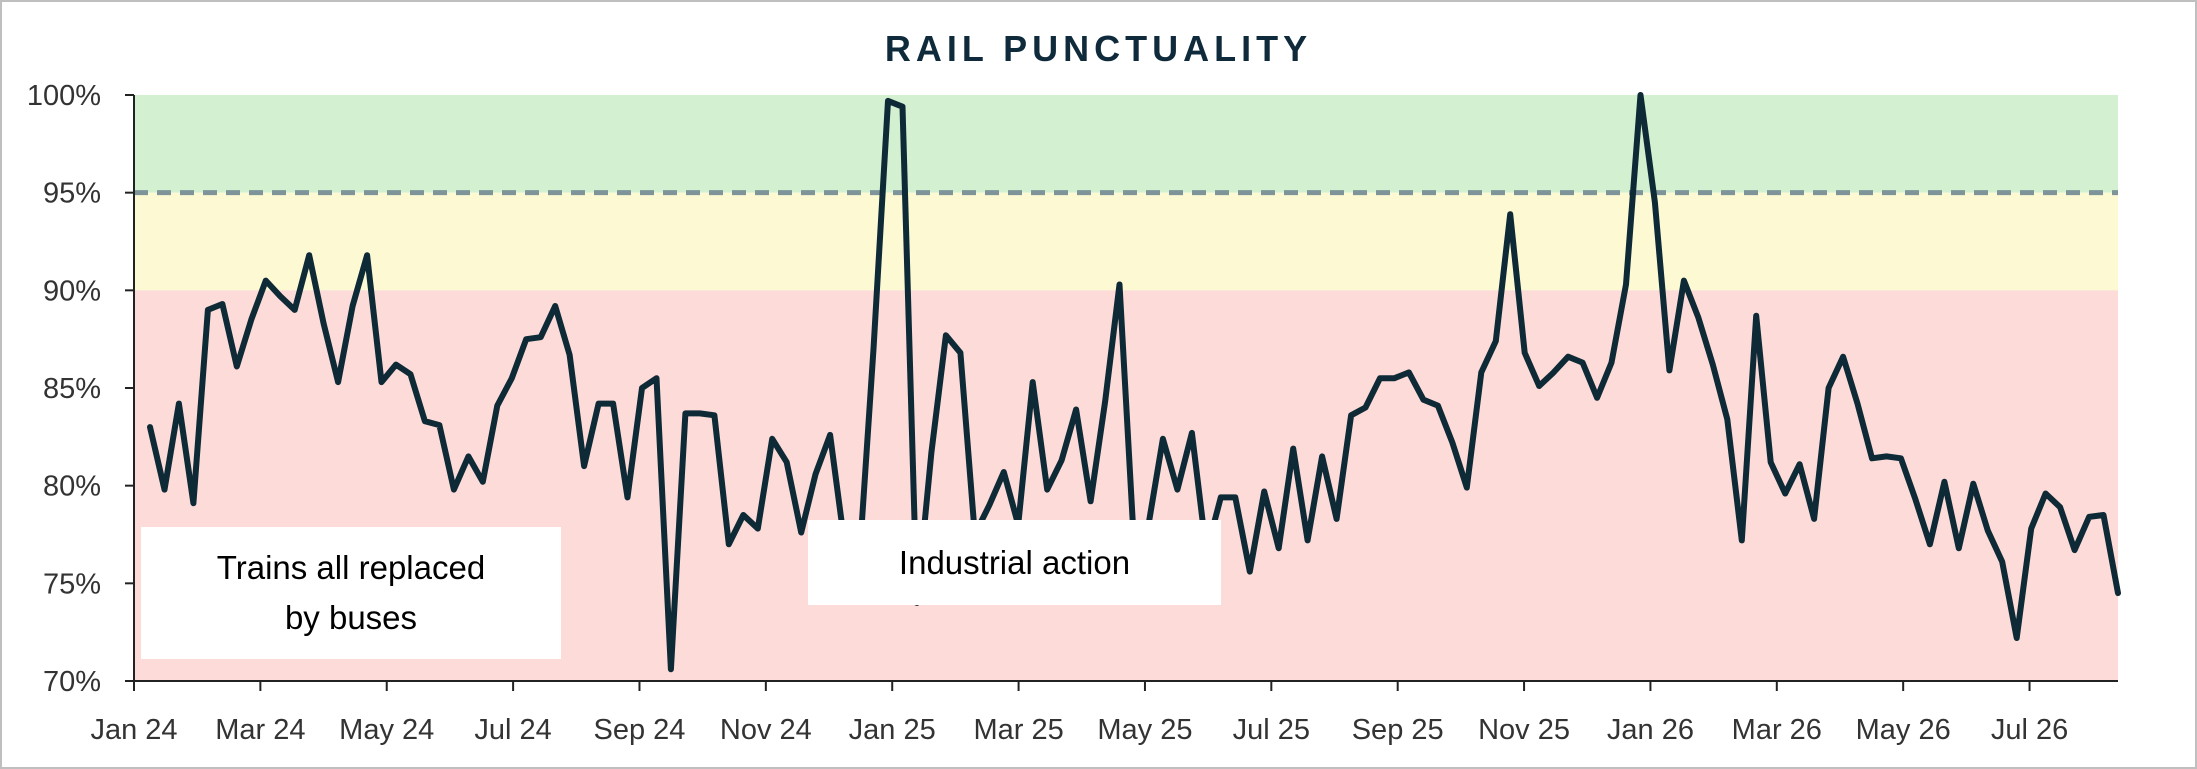 Image resolution: width=2197 pixels, height=769 pixels. I want to click on y-axis-ticks: 70% 75% 80% 85% 90% 95% 100%, so click(80, 389).